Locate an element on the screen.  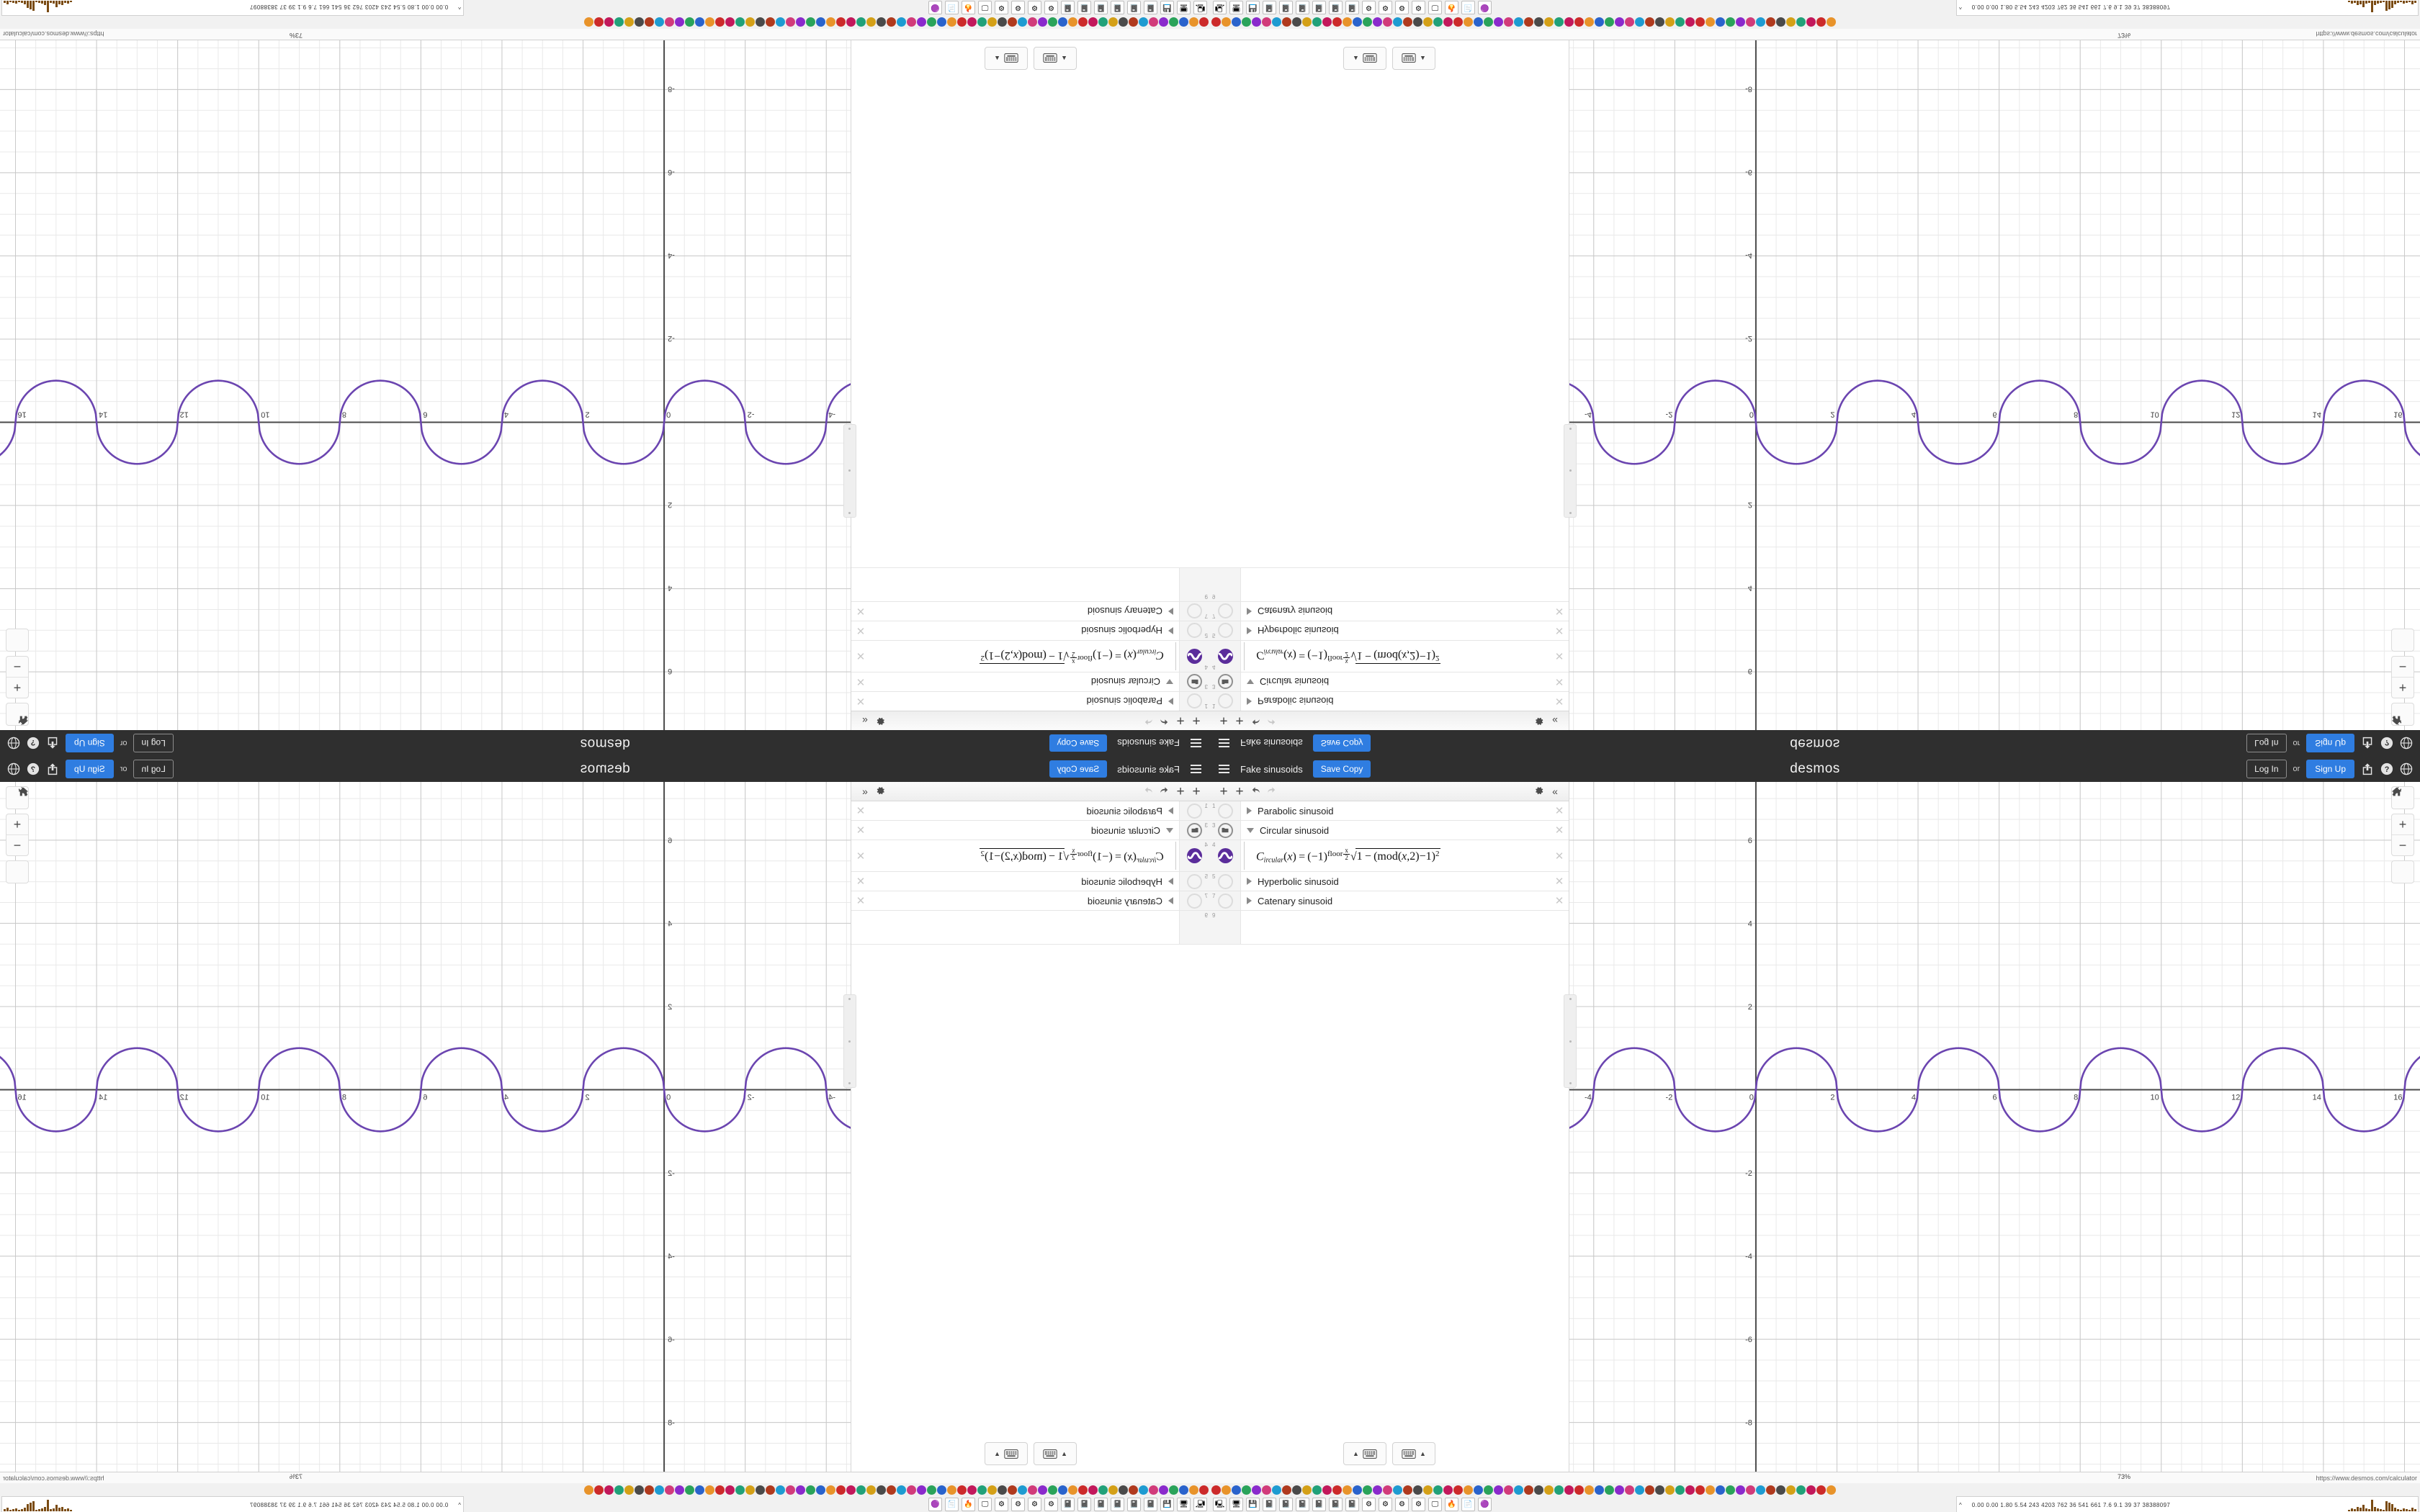
taskbar-item: 🖵 is located at coordinates (1435, 7).